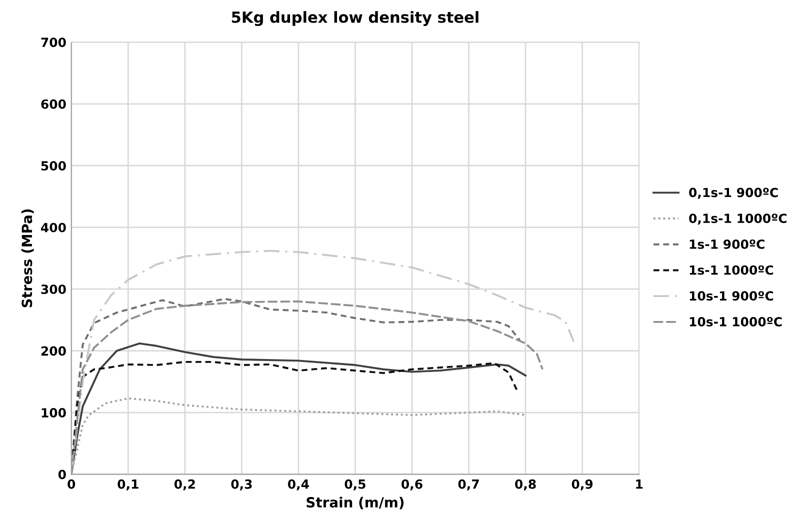  What do you see at coordinates (582, 484) in the screenshot?
I see `x-tick-label: 0,9` at bounding box center [582, 484].